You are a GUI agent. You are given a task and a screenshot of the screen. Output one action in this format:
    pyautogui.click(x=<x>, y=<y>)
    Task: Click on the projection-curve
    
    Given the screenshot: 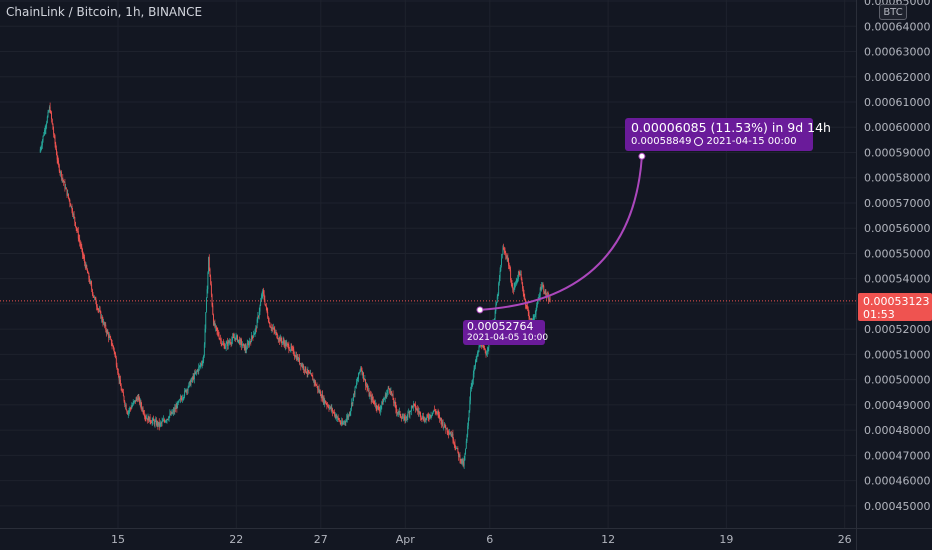 What is the action you would take?
    pyautogui.click(x=561, y=233)
    